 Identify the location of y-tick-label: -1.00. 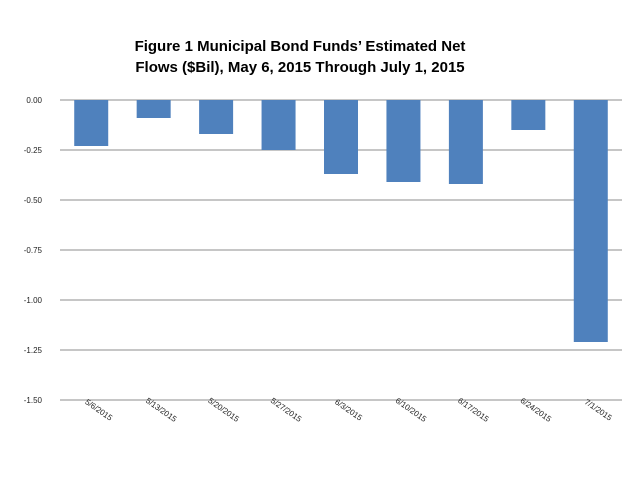
(33, 300).